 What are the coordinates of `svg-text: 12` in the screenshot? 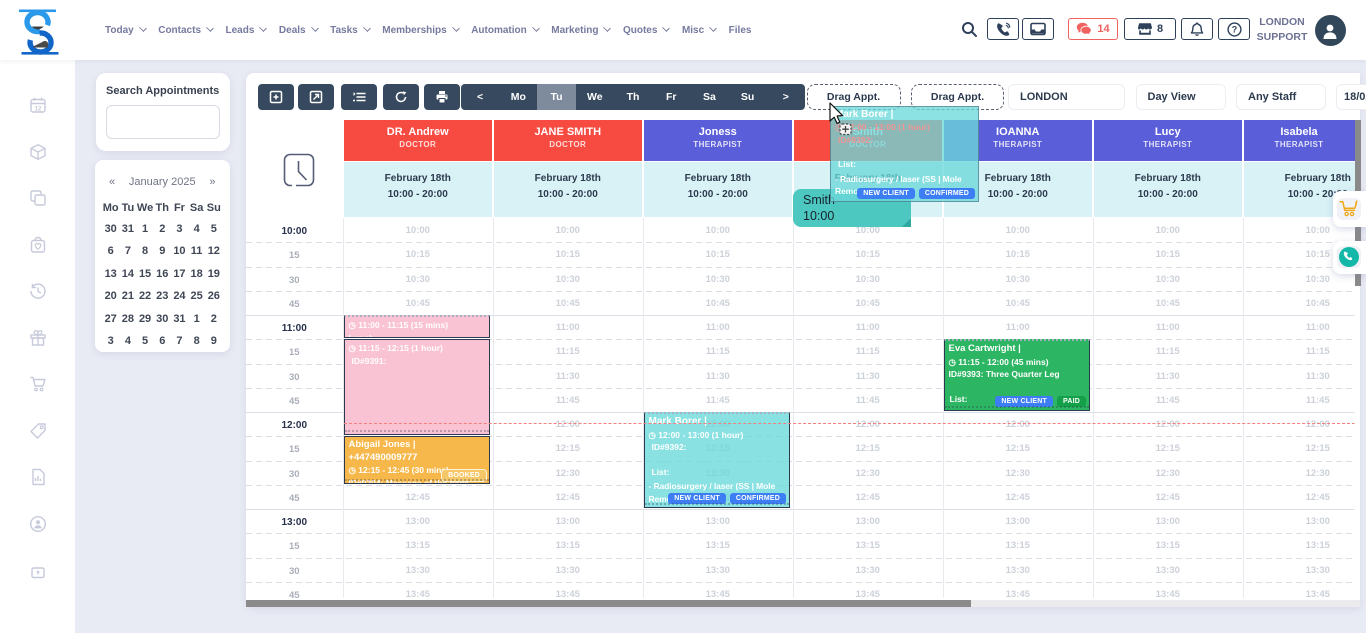 It's located at (37, 110).